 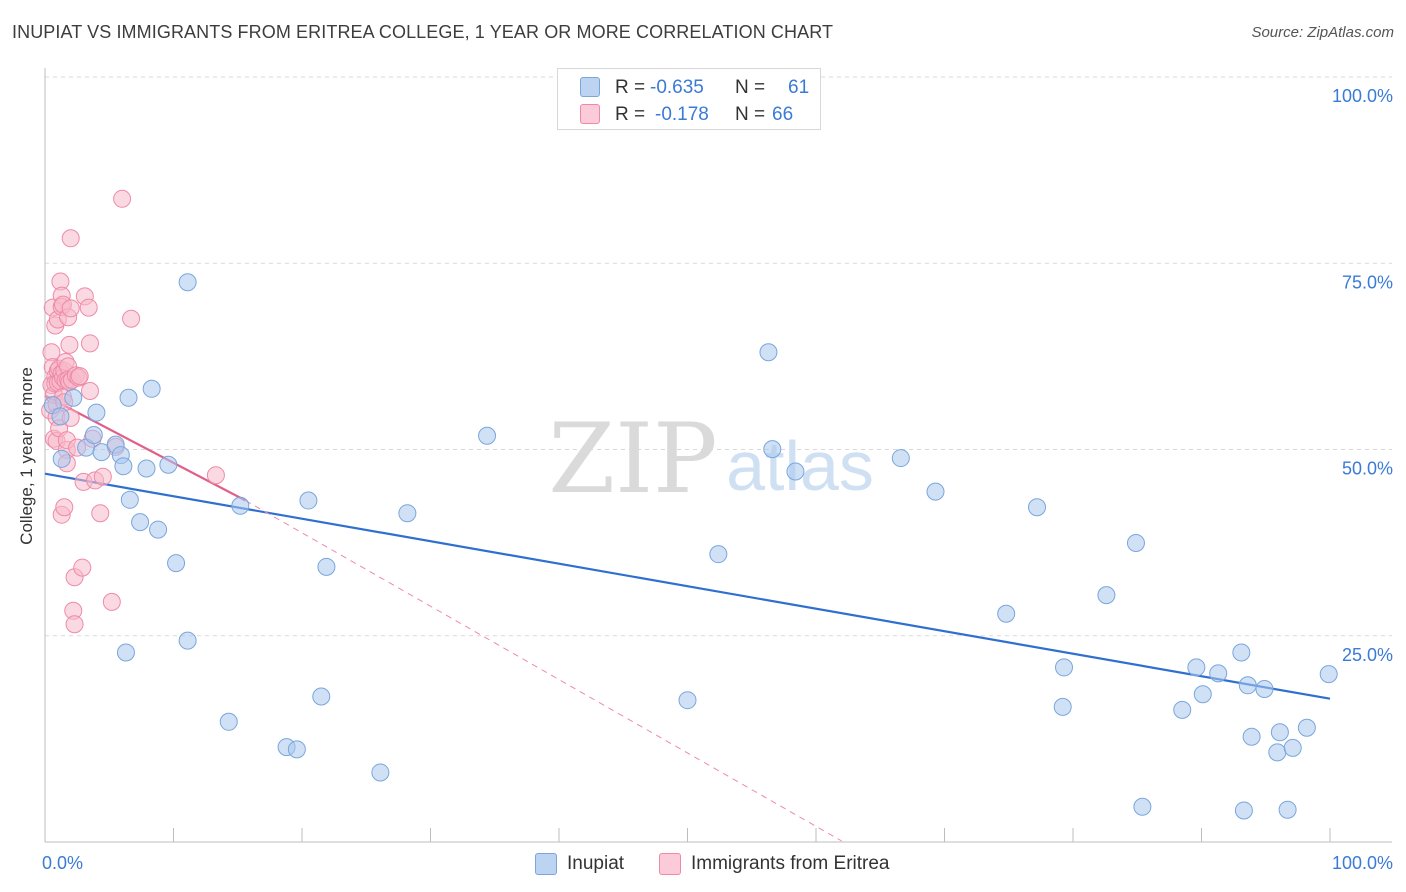 I want to click on legend-n-value: 61, so click(x=799, y=87).